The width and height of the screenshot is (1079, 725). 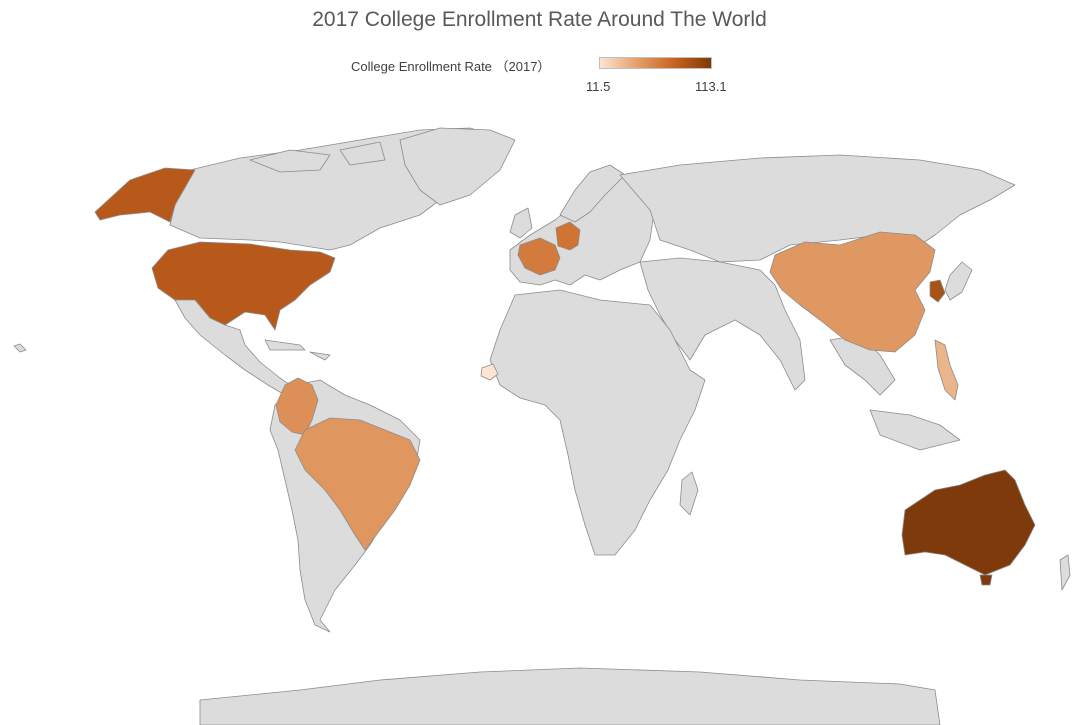 What do you see at coordinates (521, 223) in the screenshot?
I see `land-uk` at bounding box center [521, 223].